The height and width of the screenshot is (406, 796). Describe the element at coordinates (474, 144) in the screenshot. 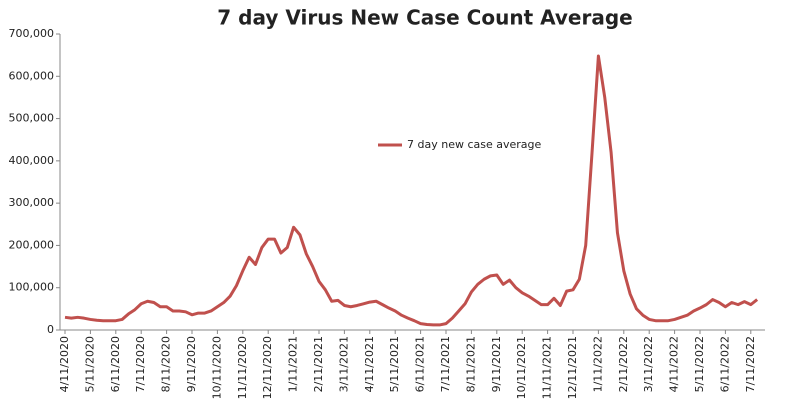

I see `legend-label: 7 day new case average` at that location.